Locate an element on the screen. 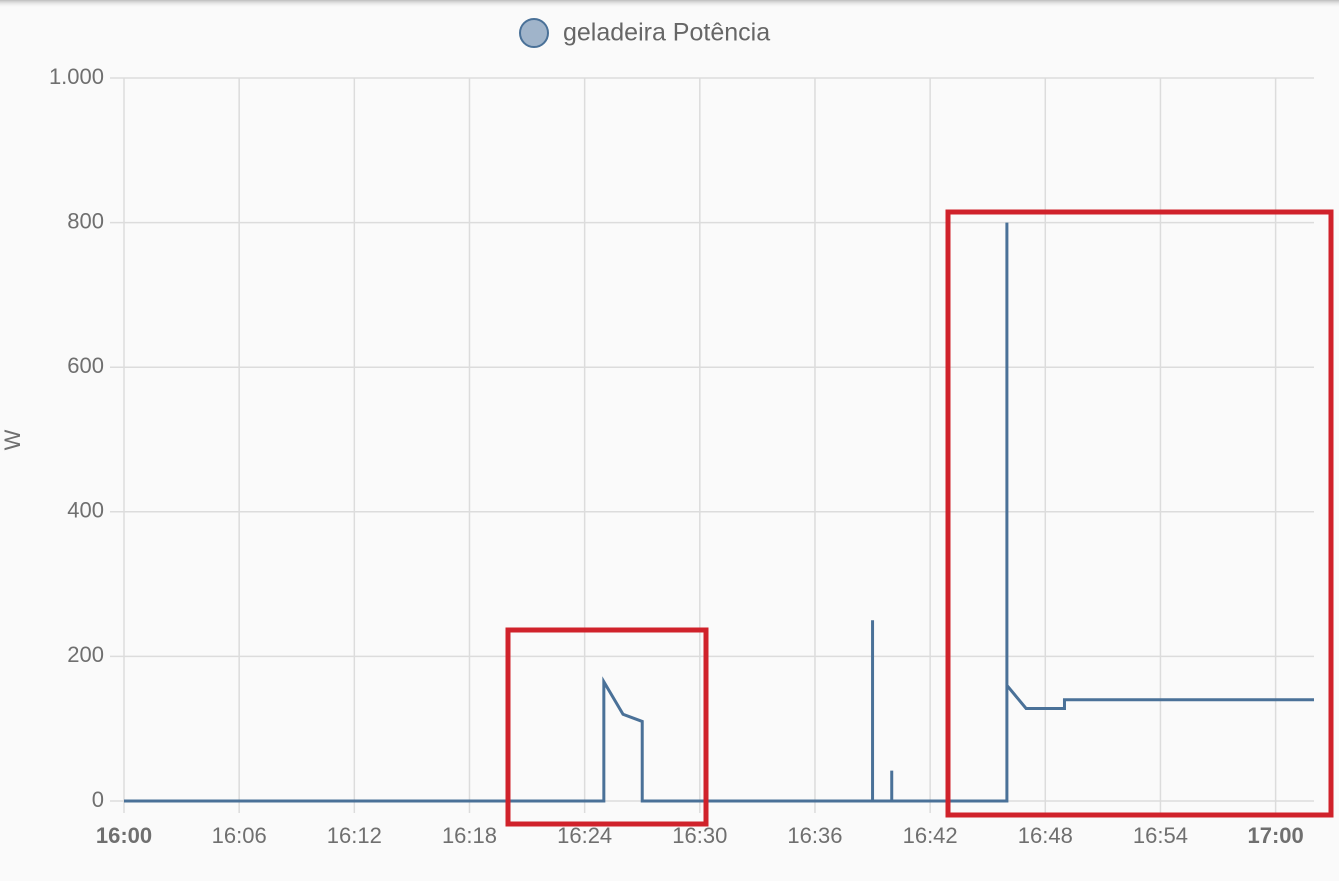  x-tick-label: 16:48 is located at coordinates (1045, 835).